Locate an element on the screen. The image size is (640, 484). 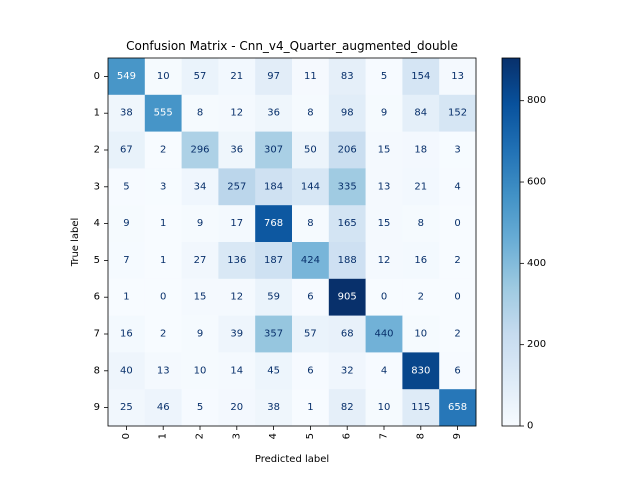
cell-value-label: 154 is located at coordinates (420, 76).